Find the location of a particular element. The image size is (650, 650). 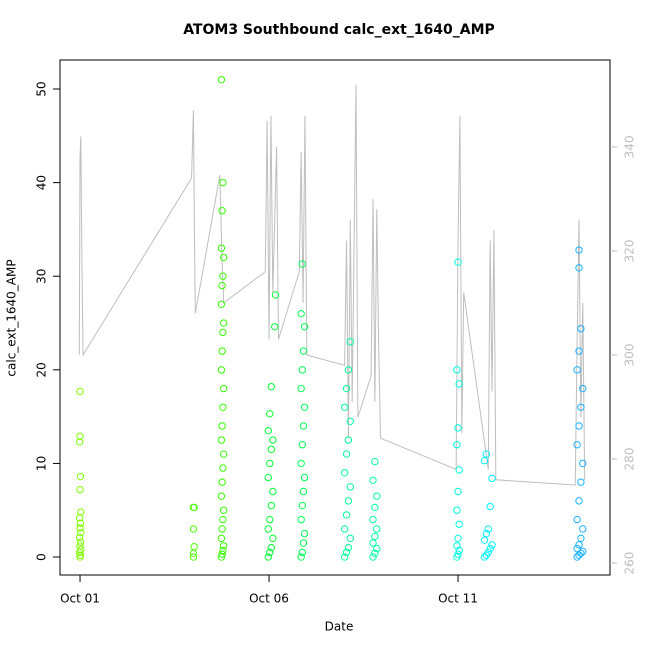

y-tick-label: 50 is located at coordinates (42, 88).